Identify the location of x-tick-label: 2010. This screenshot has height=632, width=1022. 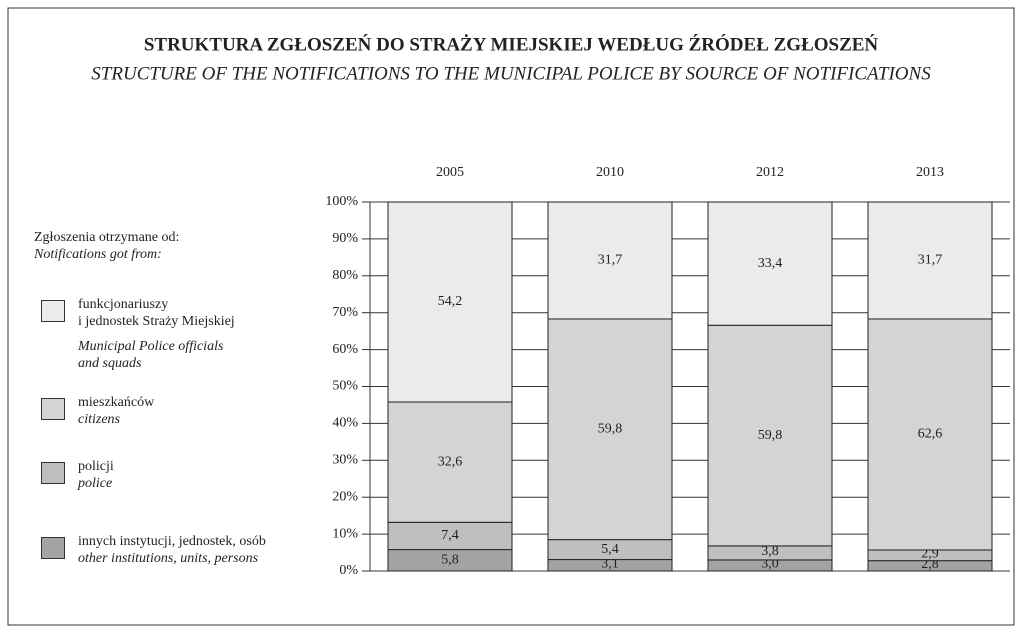
(610, 172).